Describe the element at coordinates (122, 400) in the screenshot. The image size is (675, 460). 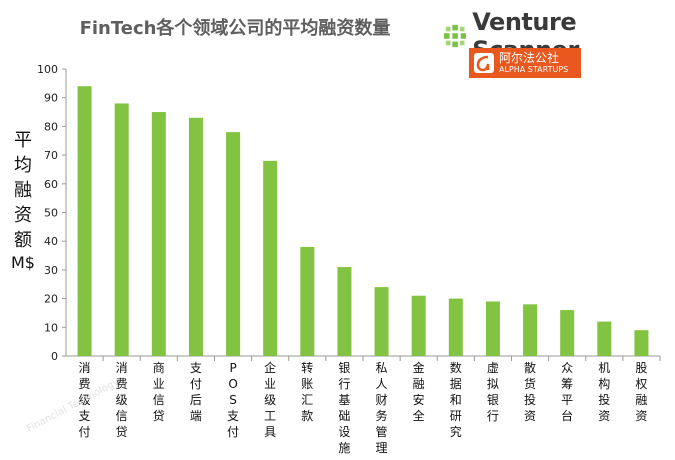
I see `x-tick-label: 消费级信贷` at that location.